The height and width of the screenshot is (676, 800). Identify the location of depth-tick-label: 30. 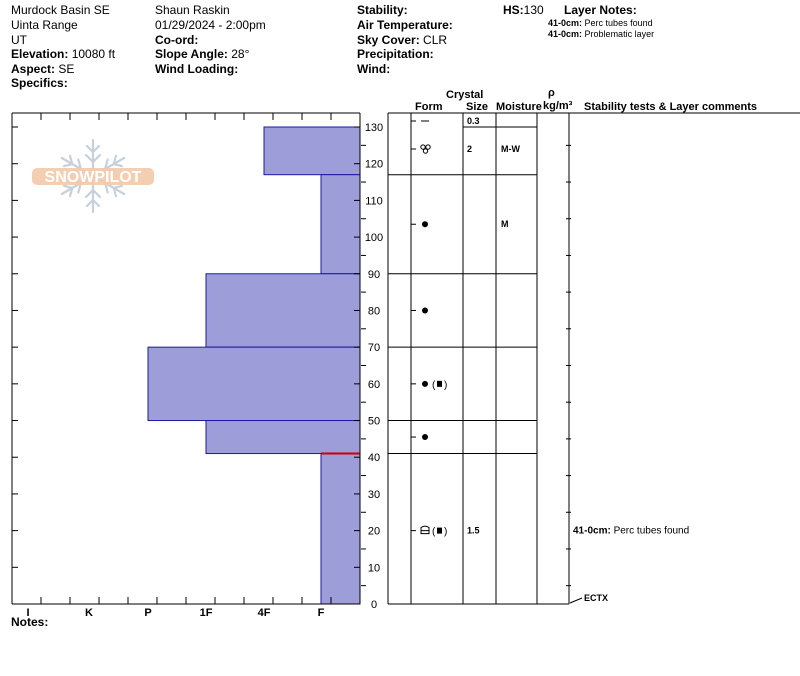
(374, 495).